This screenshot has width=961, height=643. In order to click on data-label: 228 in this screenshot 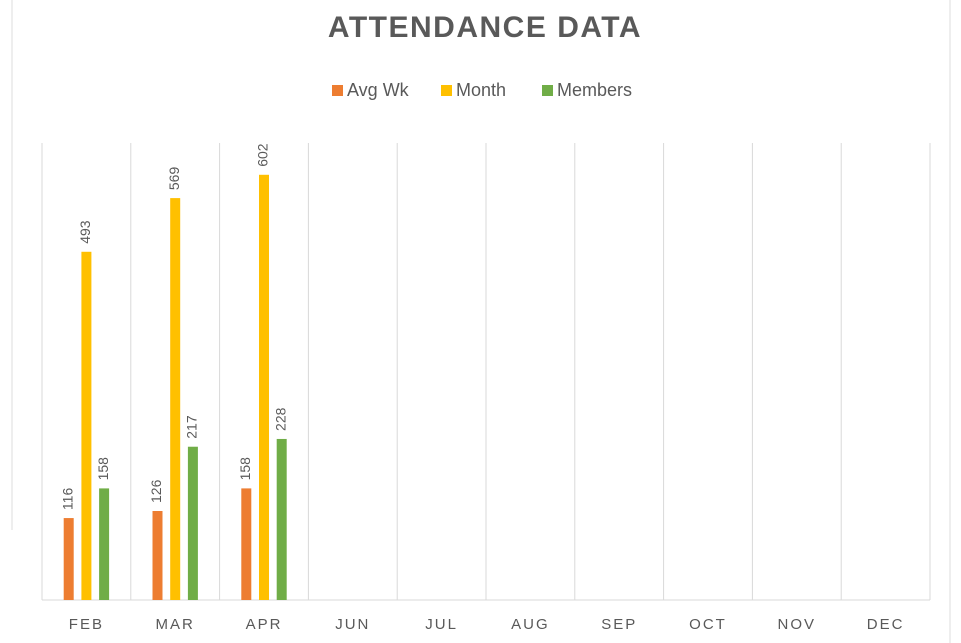, I will do `click(280, 419)`.